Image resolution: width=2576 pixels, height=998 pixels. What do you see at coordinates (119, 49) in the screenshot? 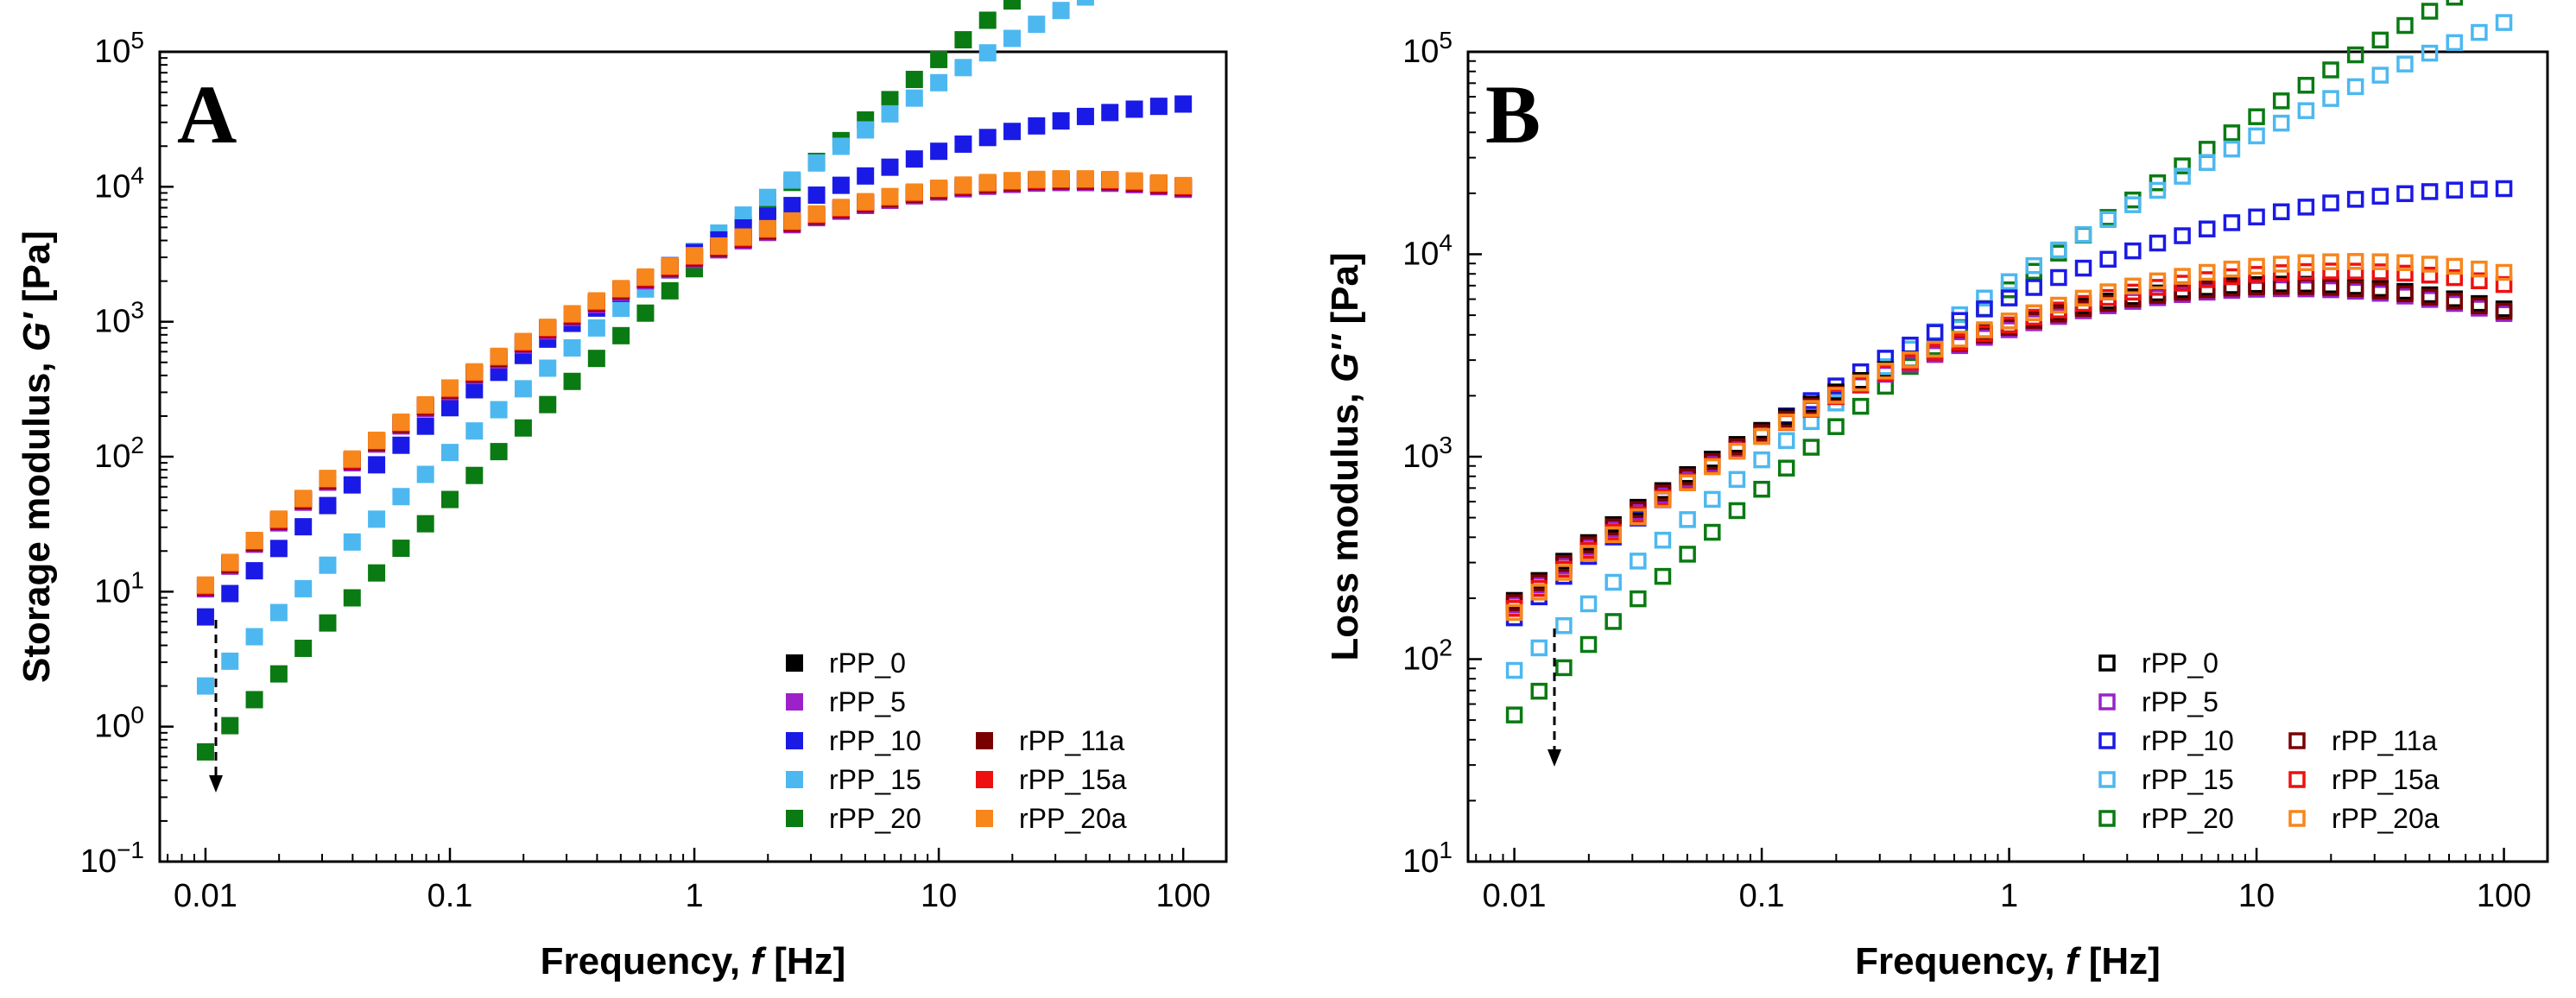
I see `y-tick-label: 10⁵` at bounding box center [119, 49].